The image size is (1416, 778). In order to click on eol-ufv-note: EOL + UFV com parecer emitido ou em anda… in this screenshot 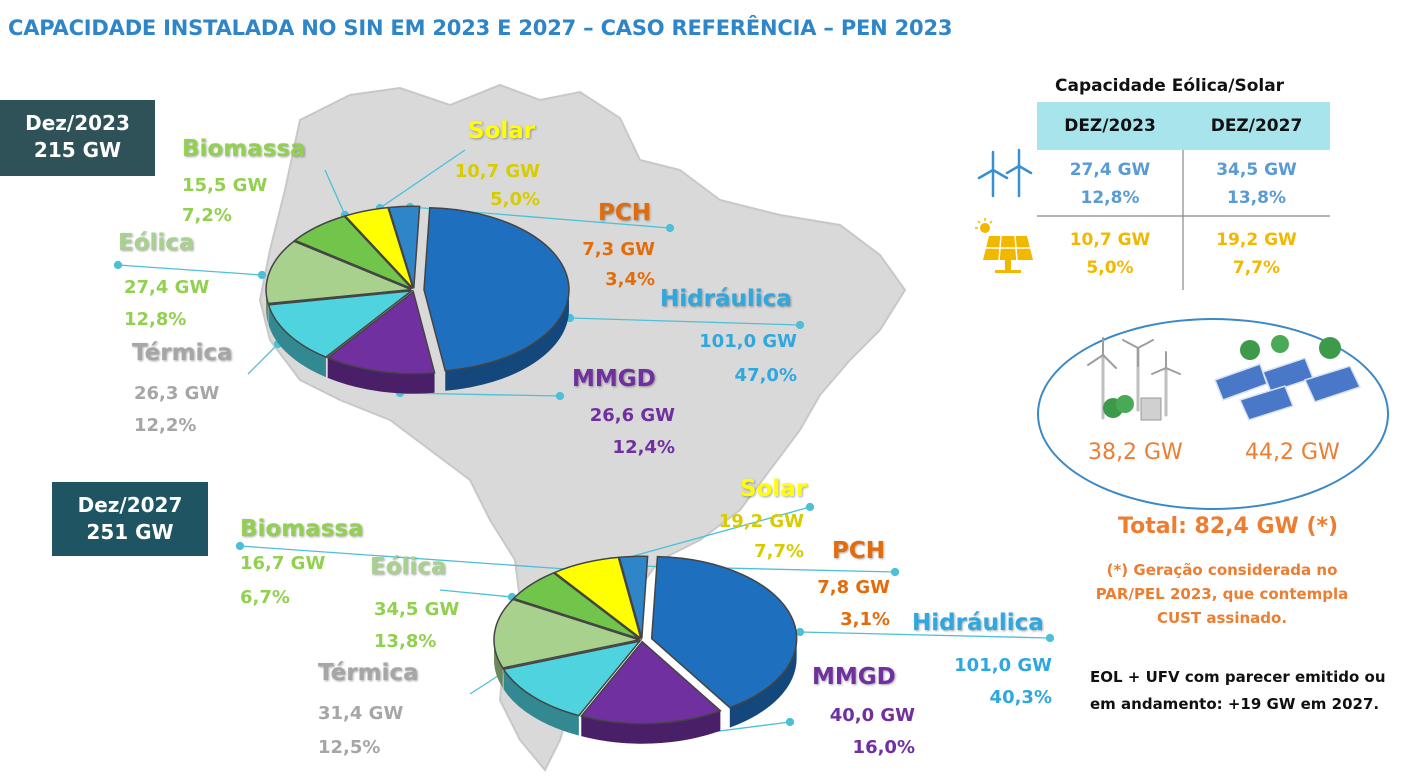, I will do `click(1238, 690)`.